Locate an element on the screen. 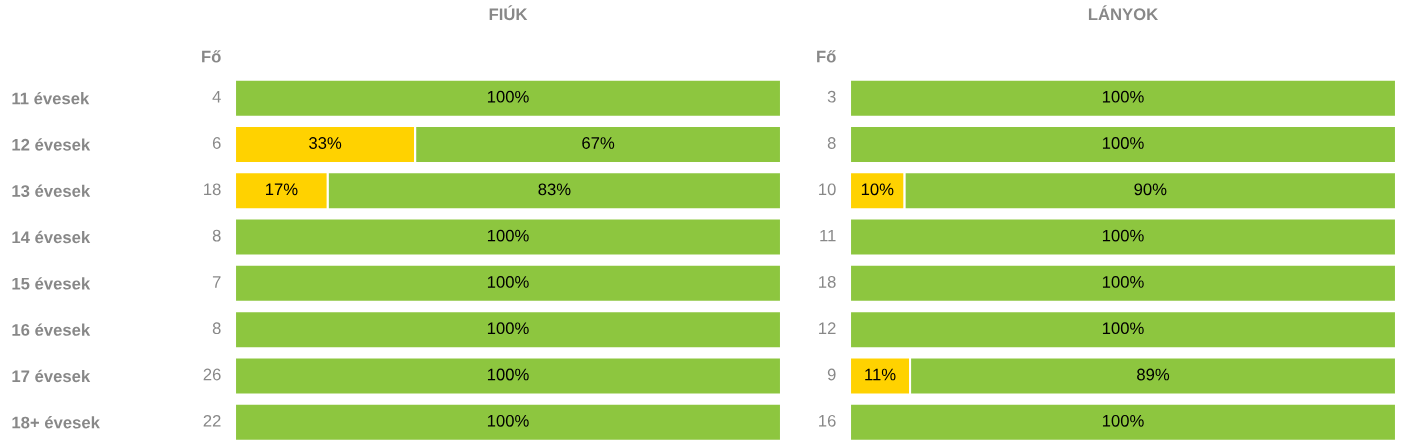 The image size is (1401, 443). y-tick-label: 11 évesek is located at coordinates (51, 98).